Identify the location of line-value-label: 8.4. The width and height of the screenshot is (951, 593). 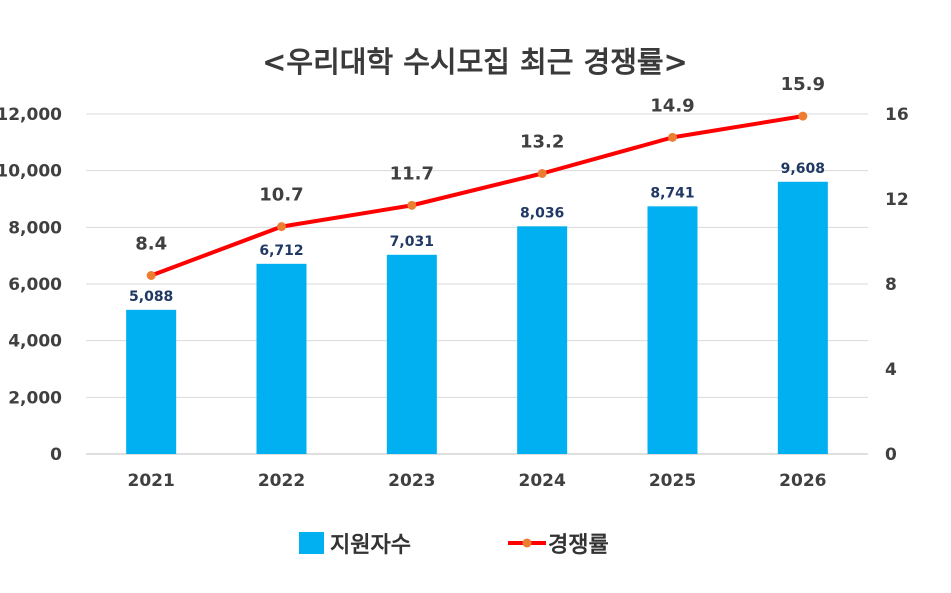
(151, 244).